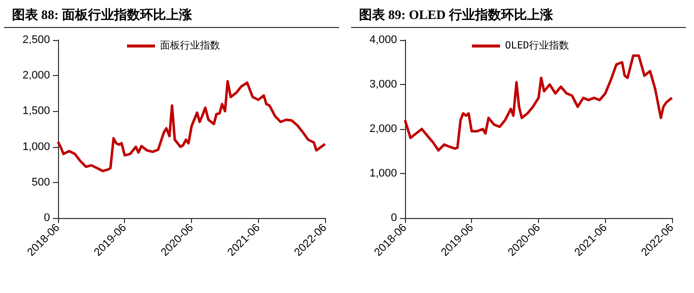  What do you see at coordinates (383, 40) in the screenshot?
I see `y-tick-label: 4,000` at bounding box center [383, 40].